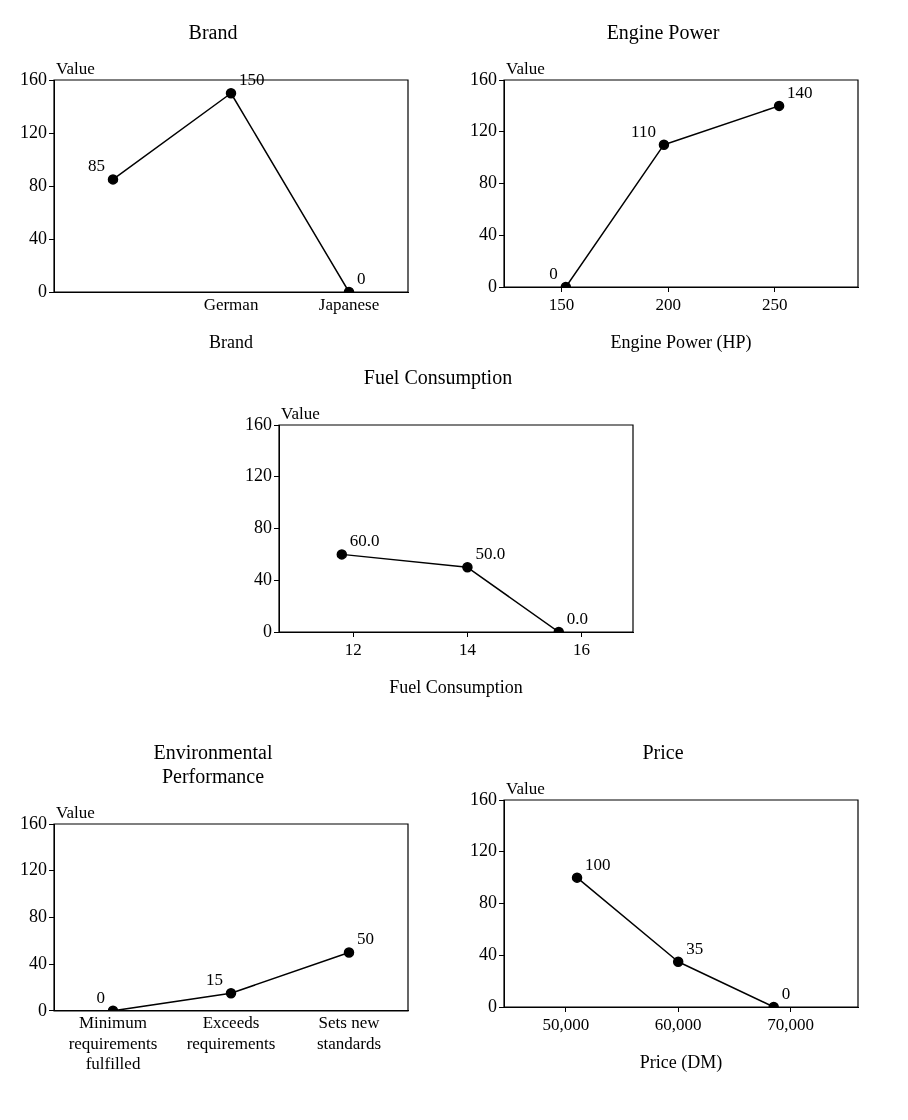 The height and width of the screenshot is (1120, 908). I want to click on data-label: 85, so click(96, 166).